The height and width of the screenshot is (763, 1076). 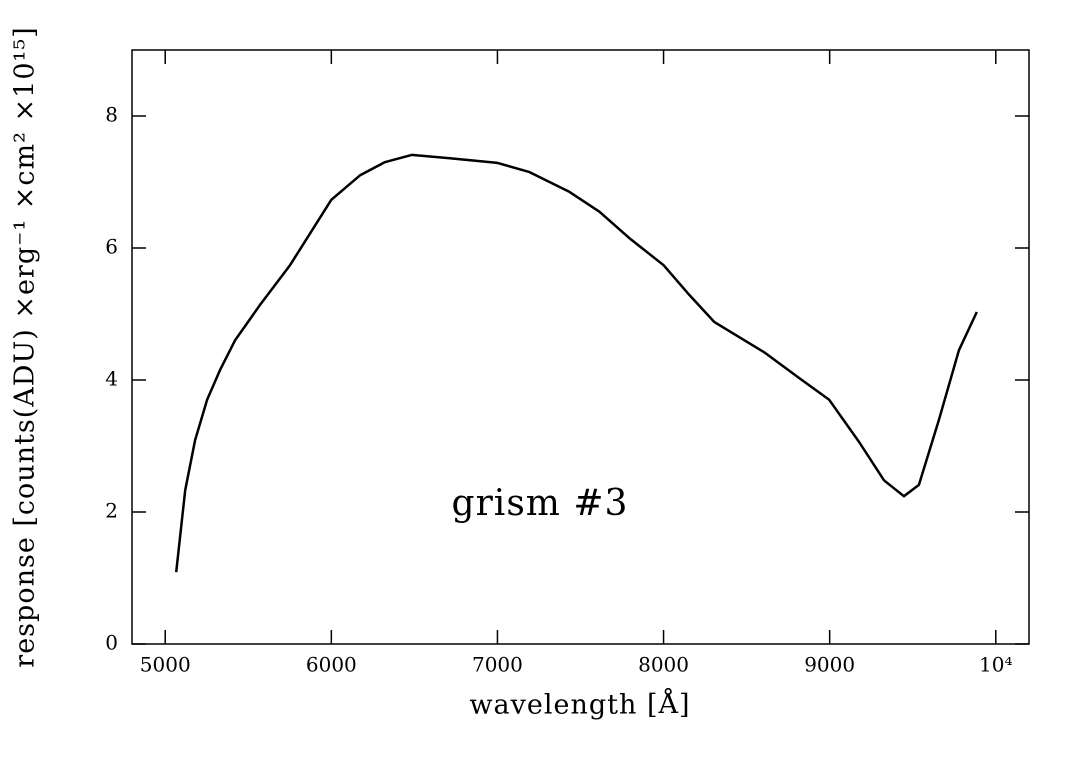 What do you see at coordinates (995, 665) in the screenshot?
I see `x-tick-label: 10⁴` at bounding box center [995, 665].